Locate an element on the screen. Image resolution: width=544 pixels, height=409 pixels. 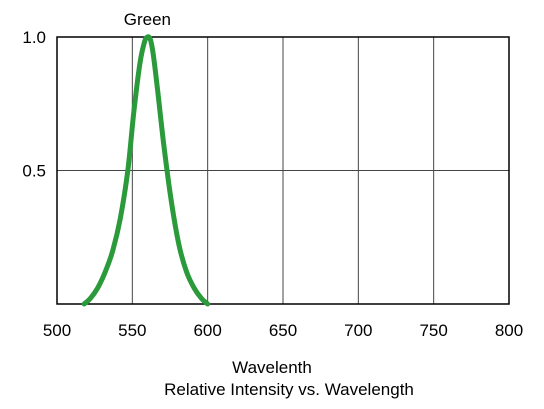
x-tick-label-550: 550 is located at coordinates (132, 330).